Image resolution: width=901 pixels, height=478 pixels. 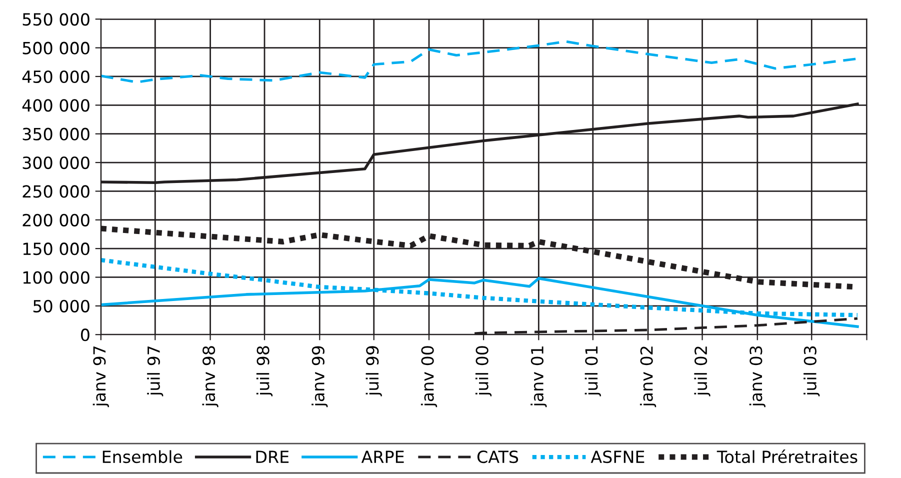 What do you see at coordinates (61, 306) in the screenshot?
I see `y-tick-label: 50 000` at bounding box center [61, 306].